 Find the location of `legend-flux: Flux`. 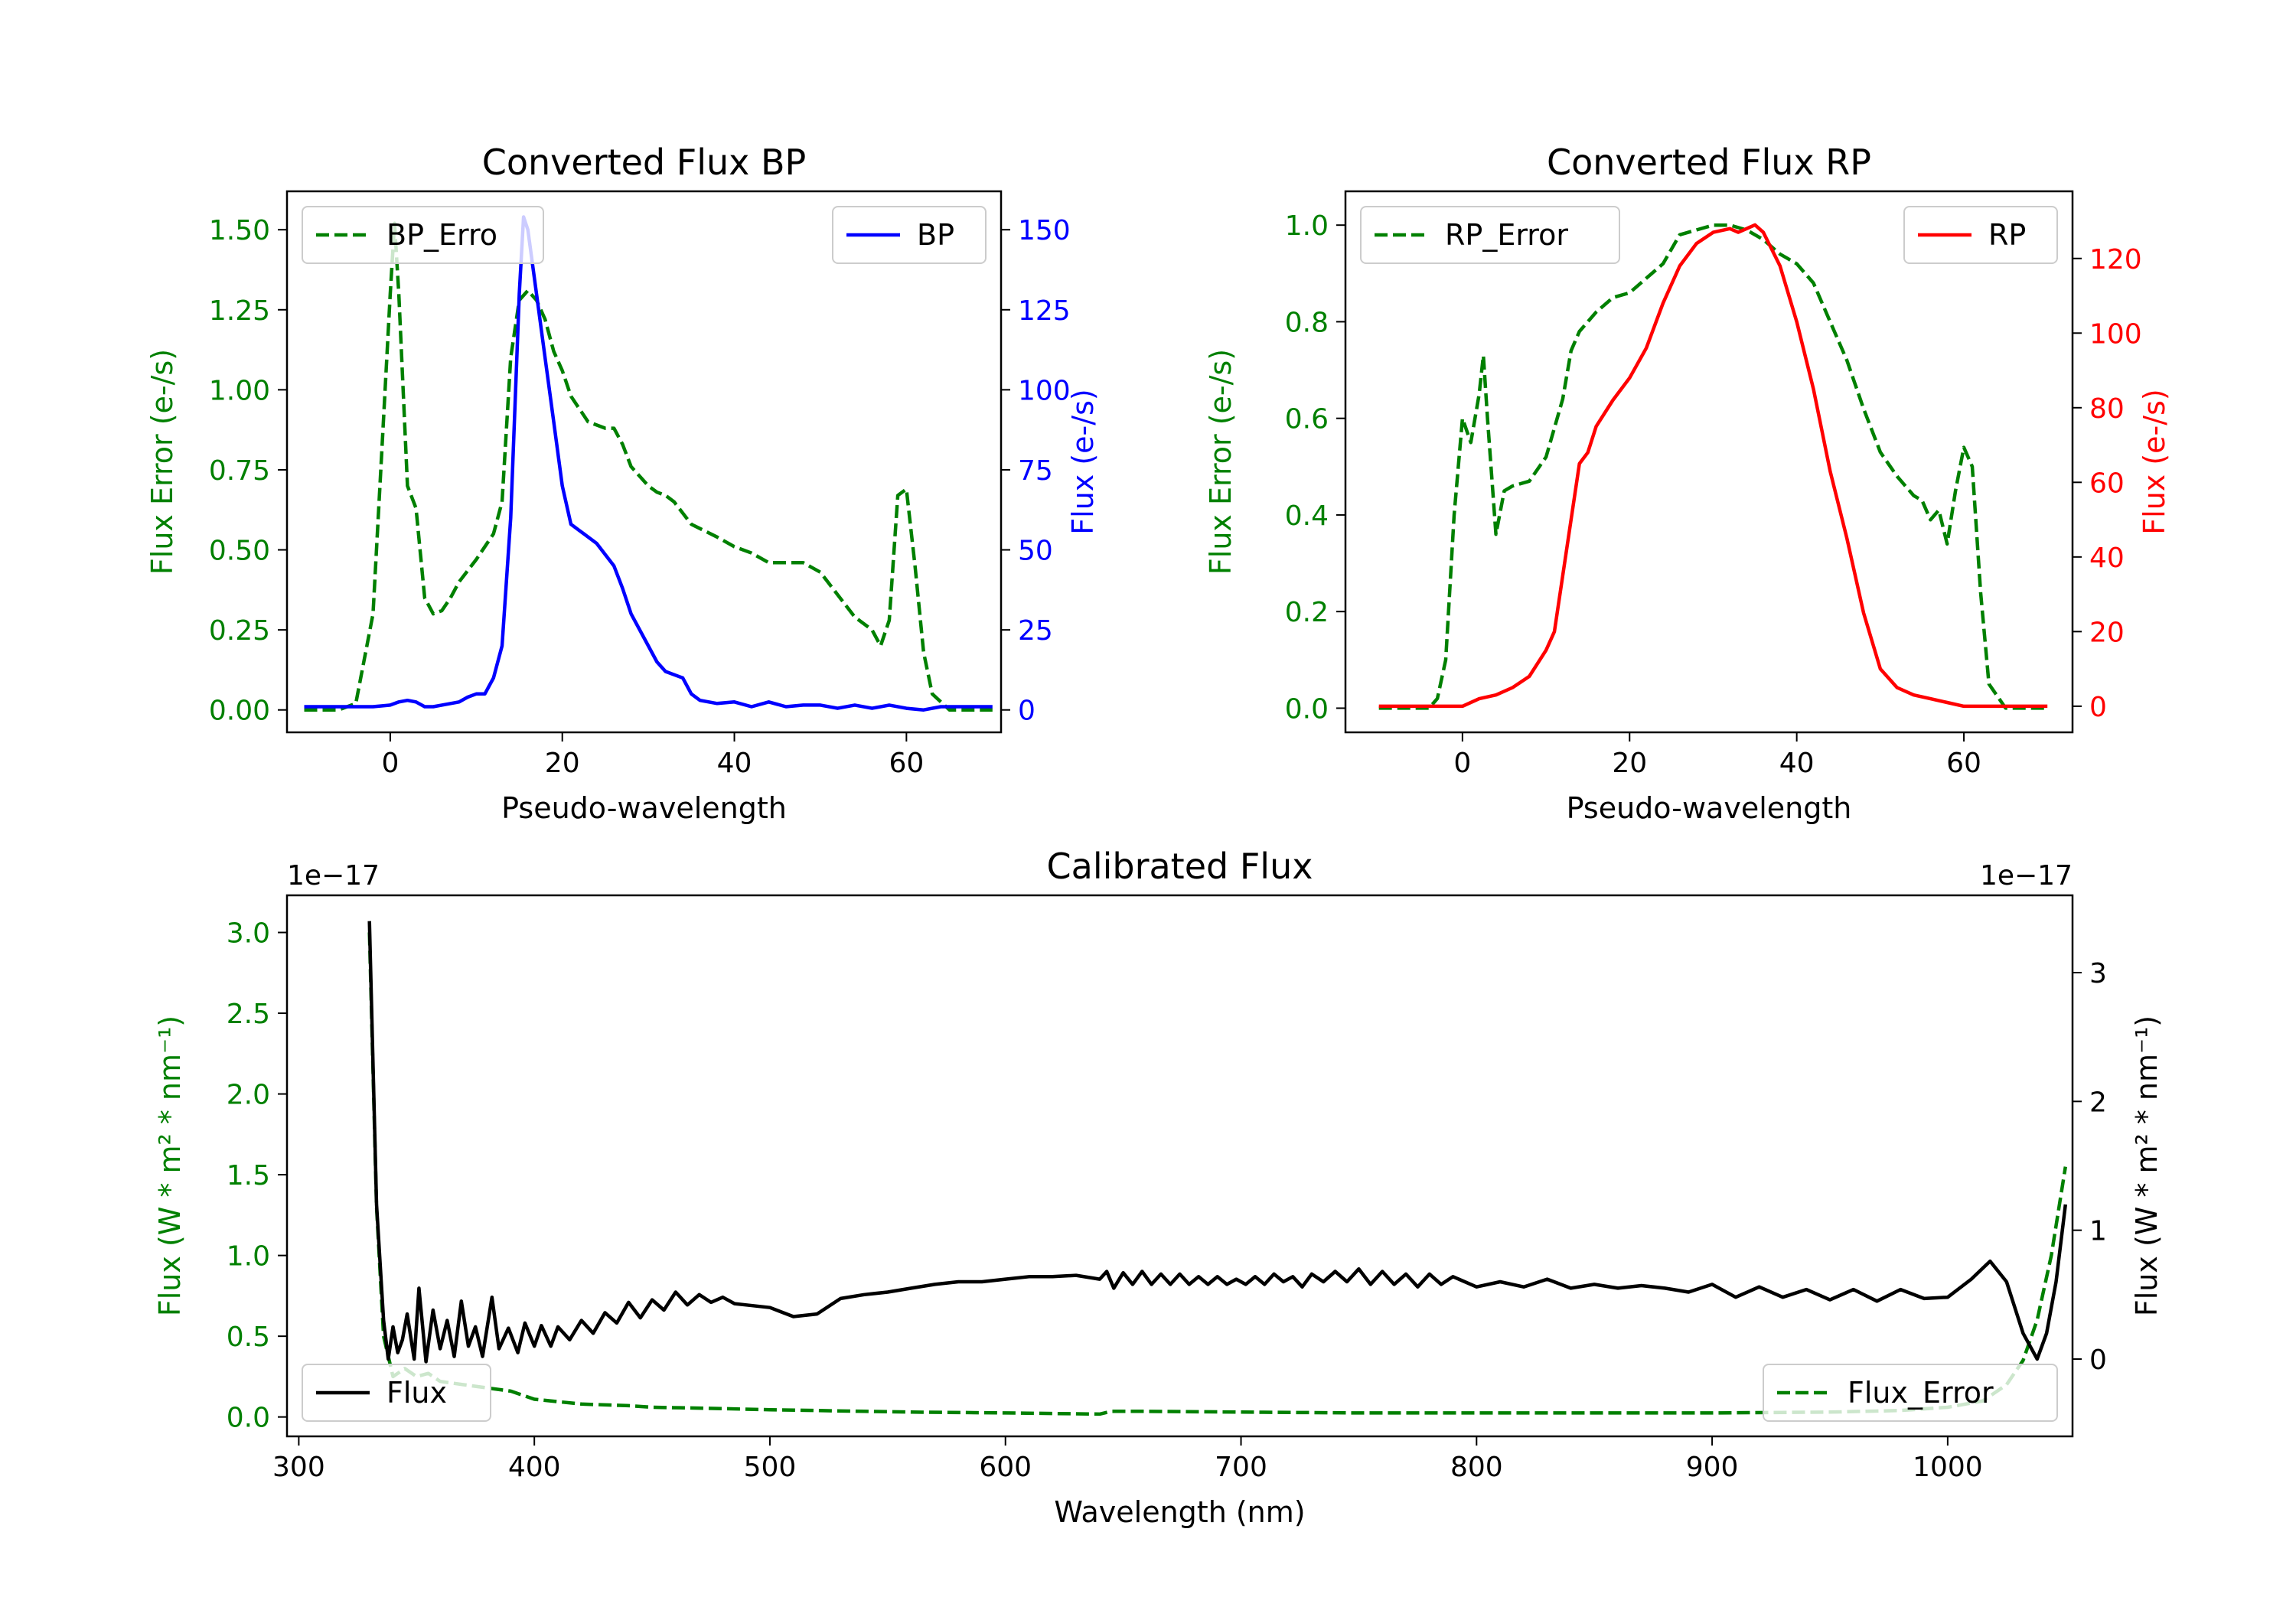

legend-flux: Flux is located at coordinates (396, 1393).